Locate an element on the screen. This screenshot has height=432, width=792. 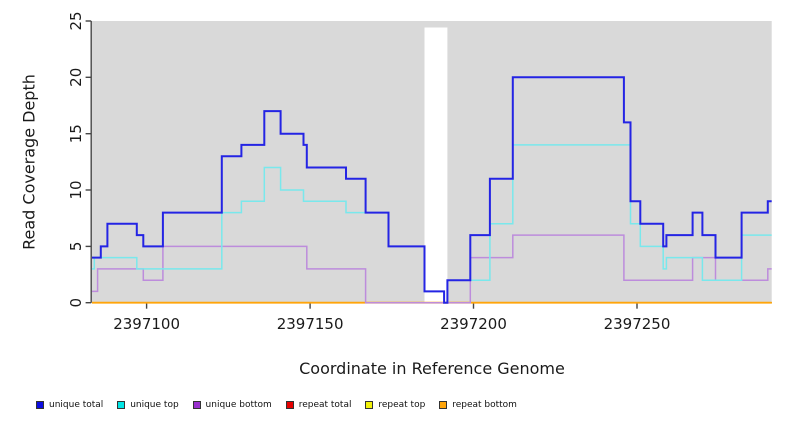
legend-item-repeat-bottom: repeat bottom is located at coordinates (478, 405).